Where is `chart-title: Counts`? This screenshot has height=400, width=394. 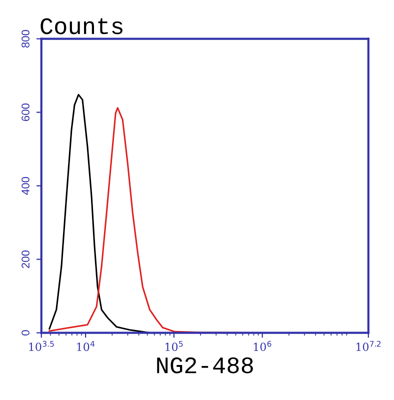
chart-title: Counts is located at coordinates (81, 26).